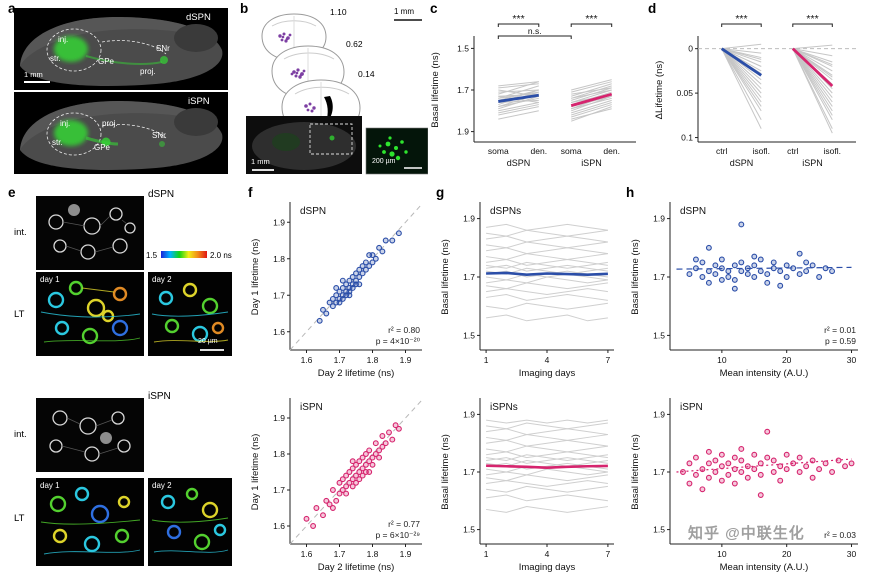 Image resolution: width=869 pixels, height=577 pixels. Describe the element at coordinates (55, 58) in the screenshot. I see `str-label: str.` at that location.